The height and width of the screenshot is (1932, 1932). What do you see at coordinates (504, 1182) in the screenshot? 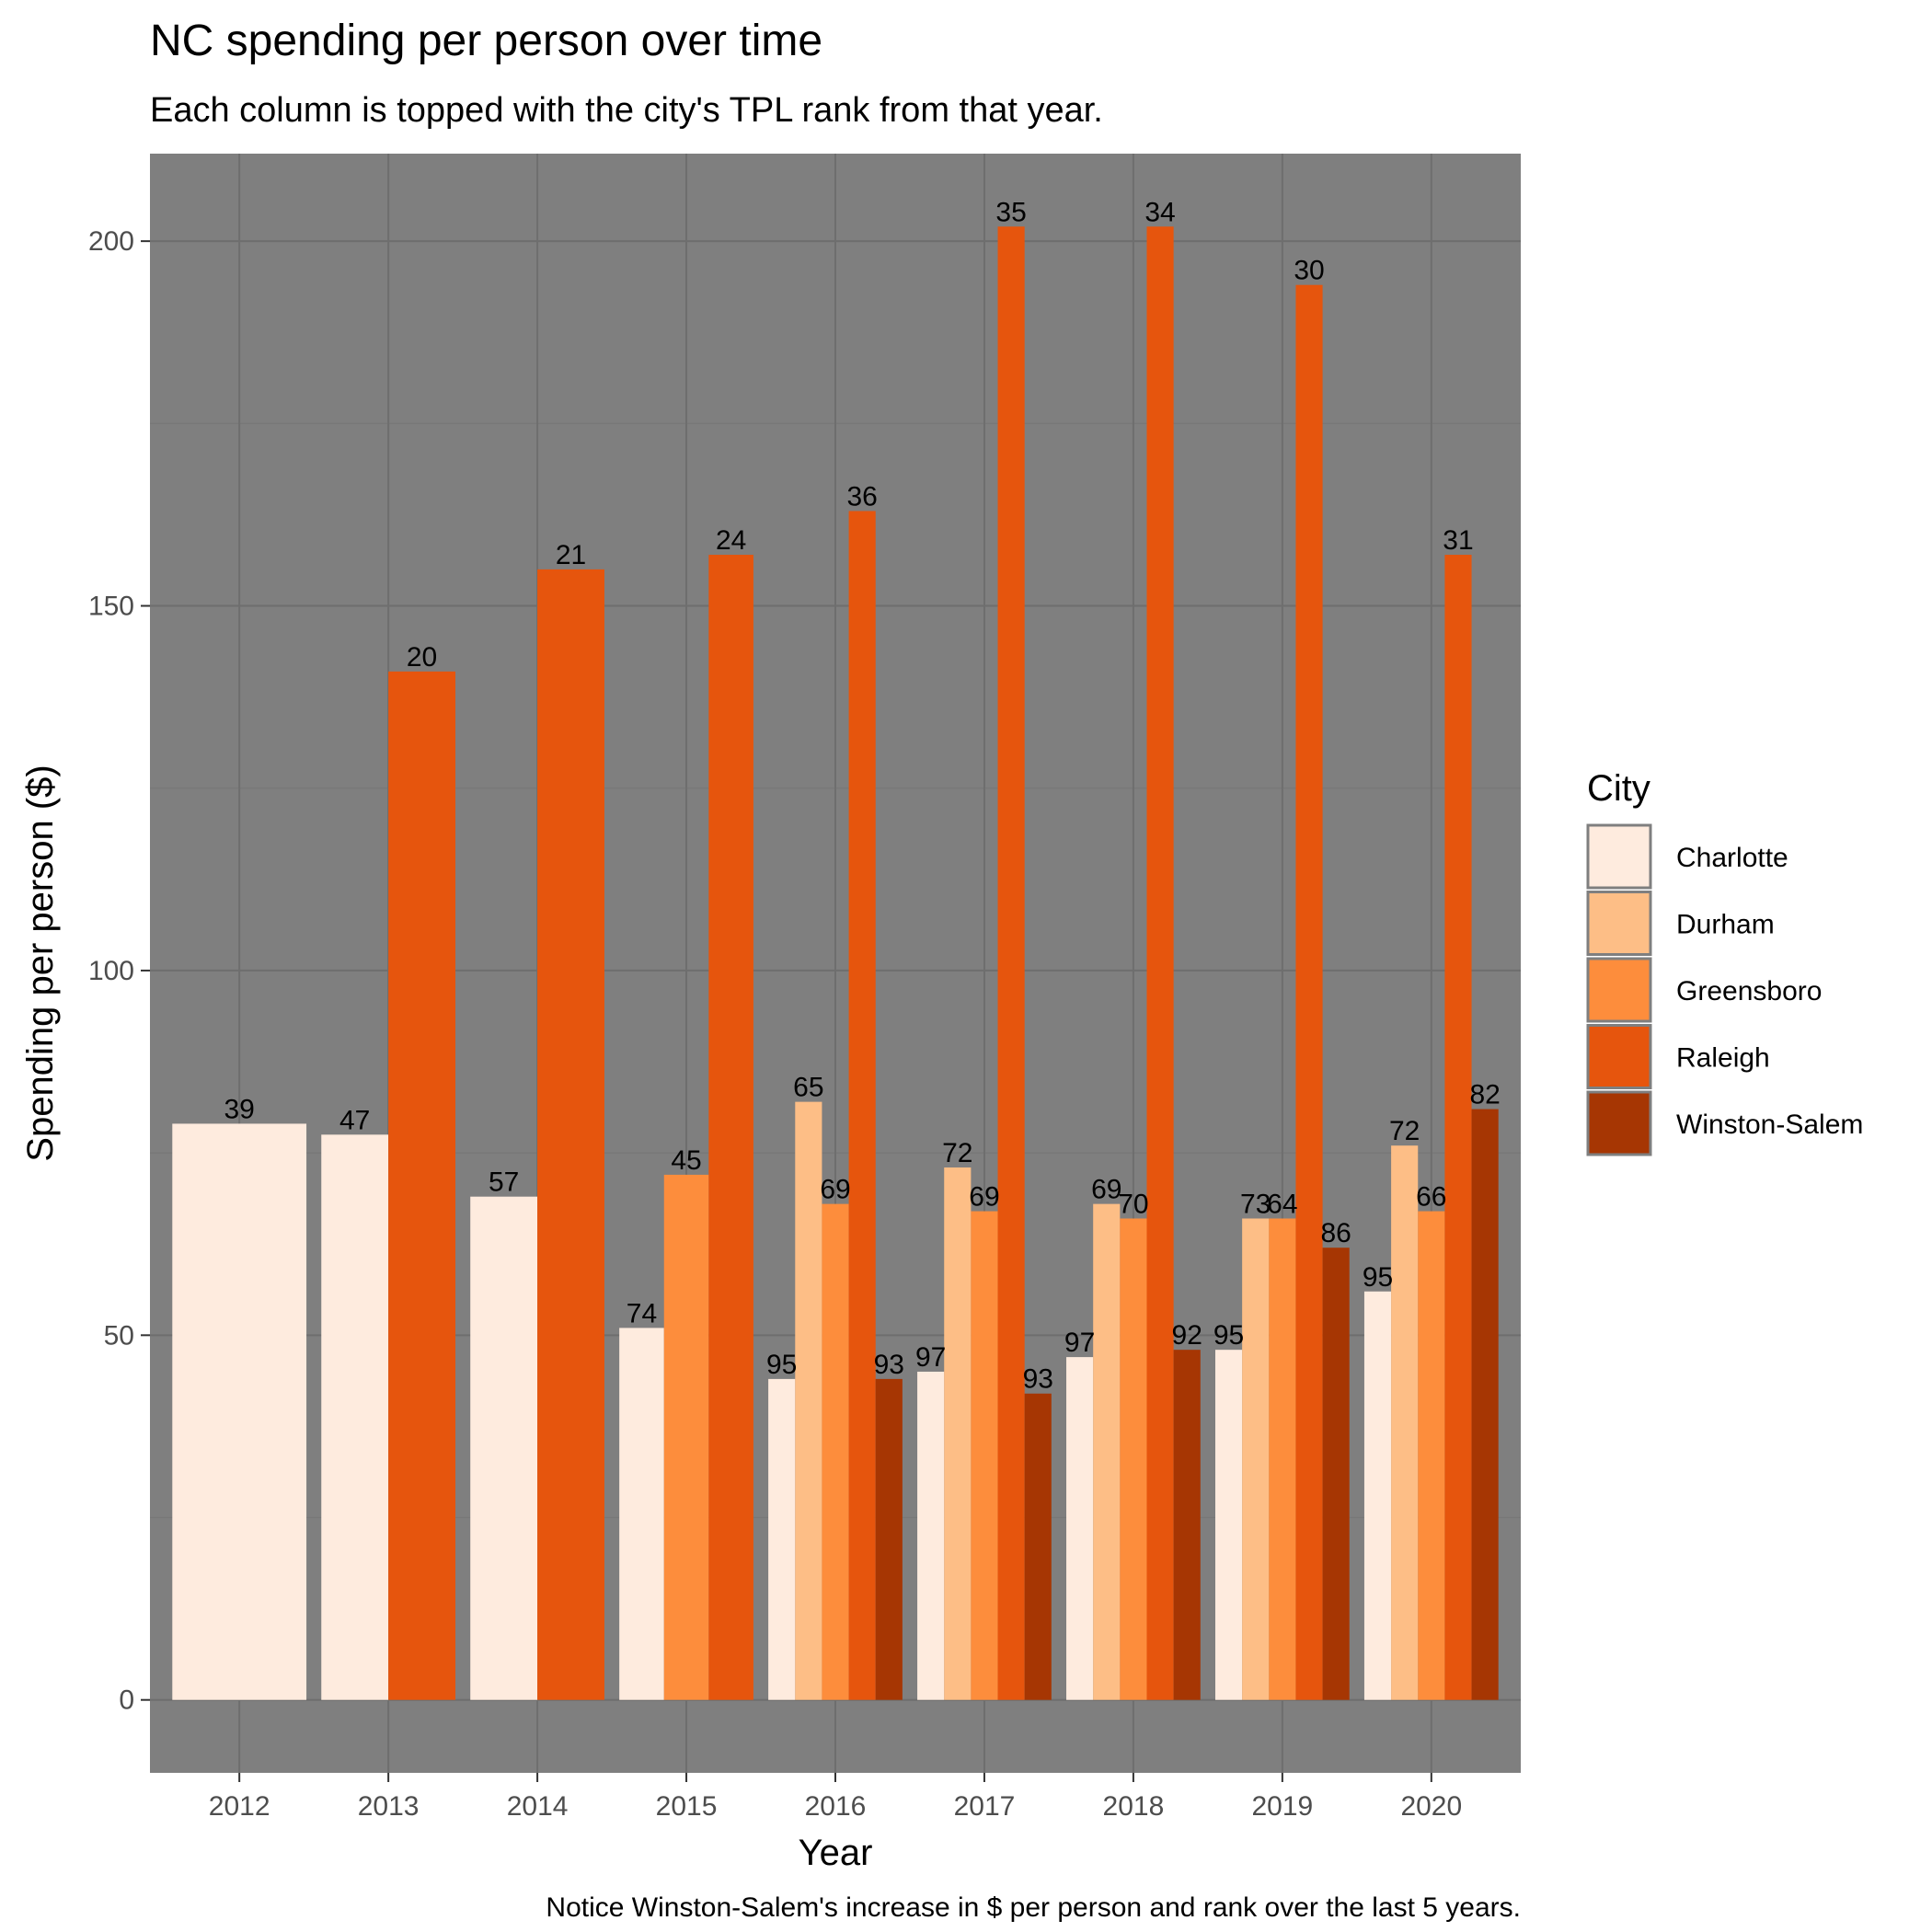
I see `rank-label: 57` at bounding box center [504, 1182].